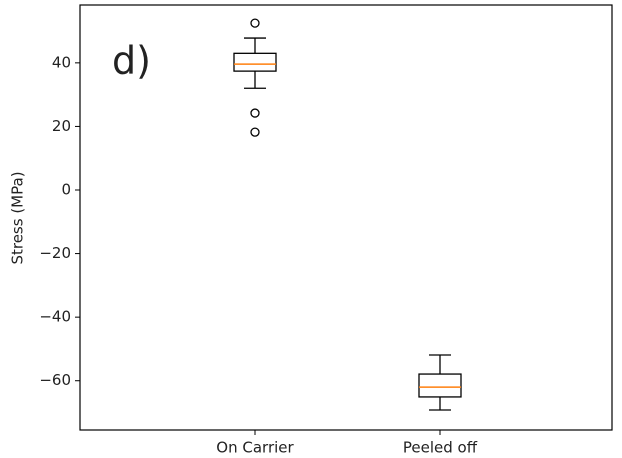 This screenshot has width=622, height=458. Describe the element at coordinates (55, 253) in the screenshot. I see `y-tick-label: −20` at that location.